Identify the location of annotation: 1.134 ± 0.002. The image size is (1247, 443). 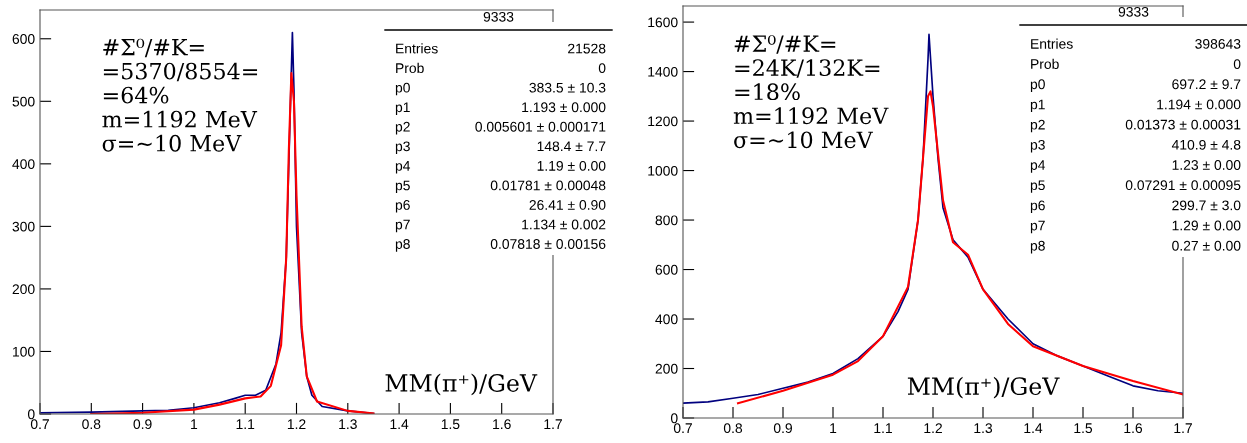
(564, 224).